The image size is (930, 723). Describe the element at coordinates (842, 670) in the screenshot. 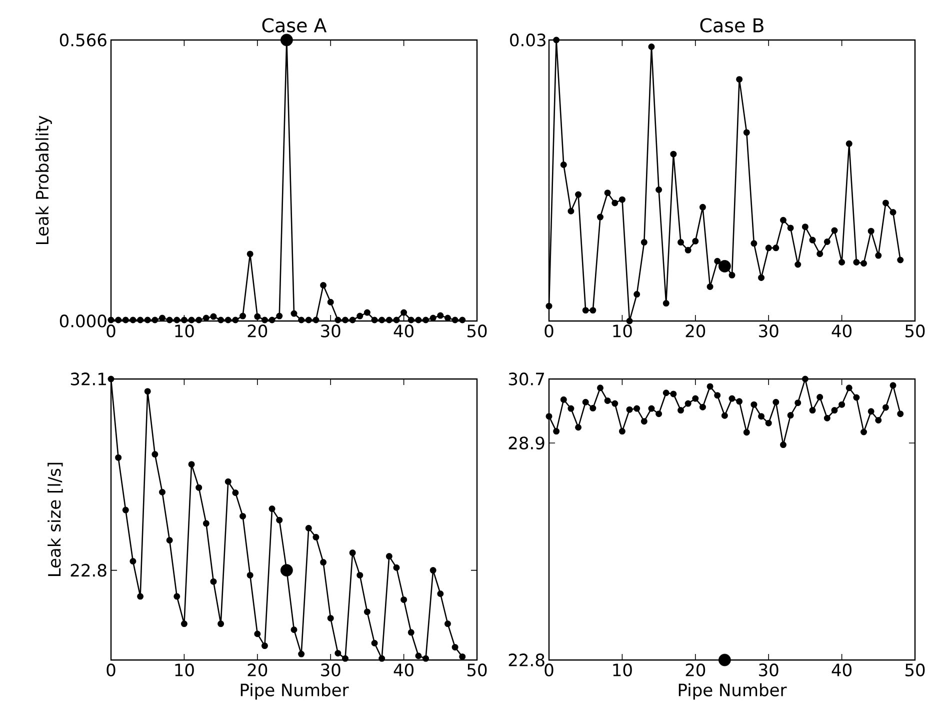

I see `x-tick-label: 40` at that location.